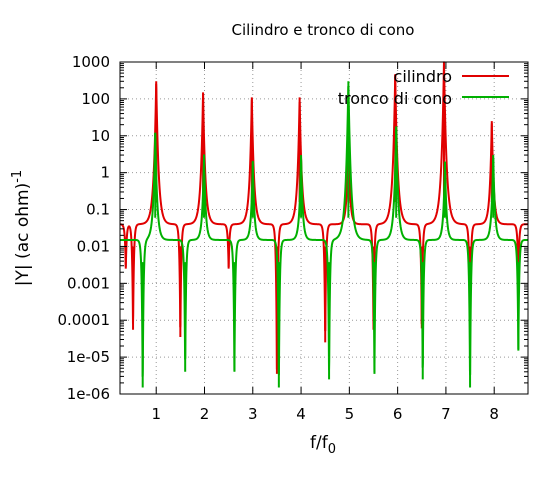 This screenshot has width=558, height=478. What do you see at coordinates (88, 283) in the screenshot?
I see `y-tick-label: 0.001` at bounding box center [88, 283].